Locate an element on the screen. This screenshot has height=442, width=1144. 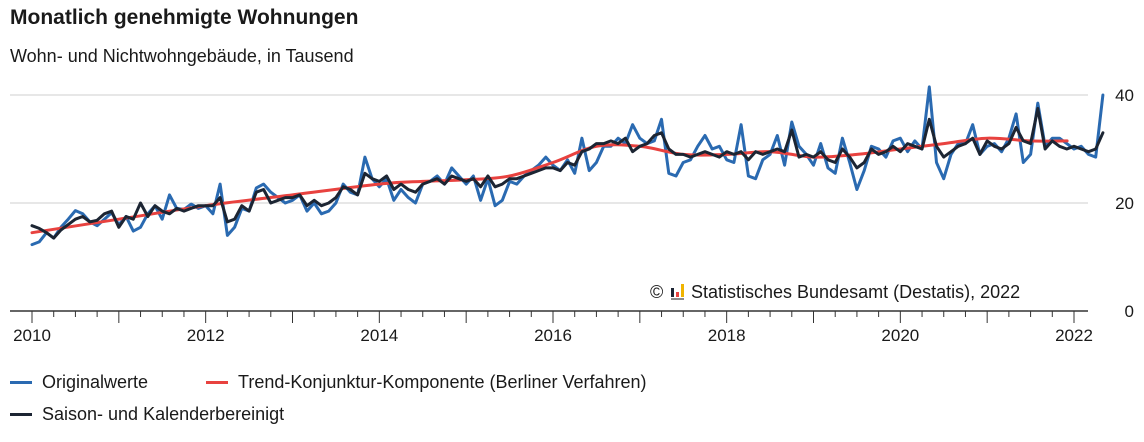
legend-swatch-saisonbereinigt is located at coordinates (21, 414).